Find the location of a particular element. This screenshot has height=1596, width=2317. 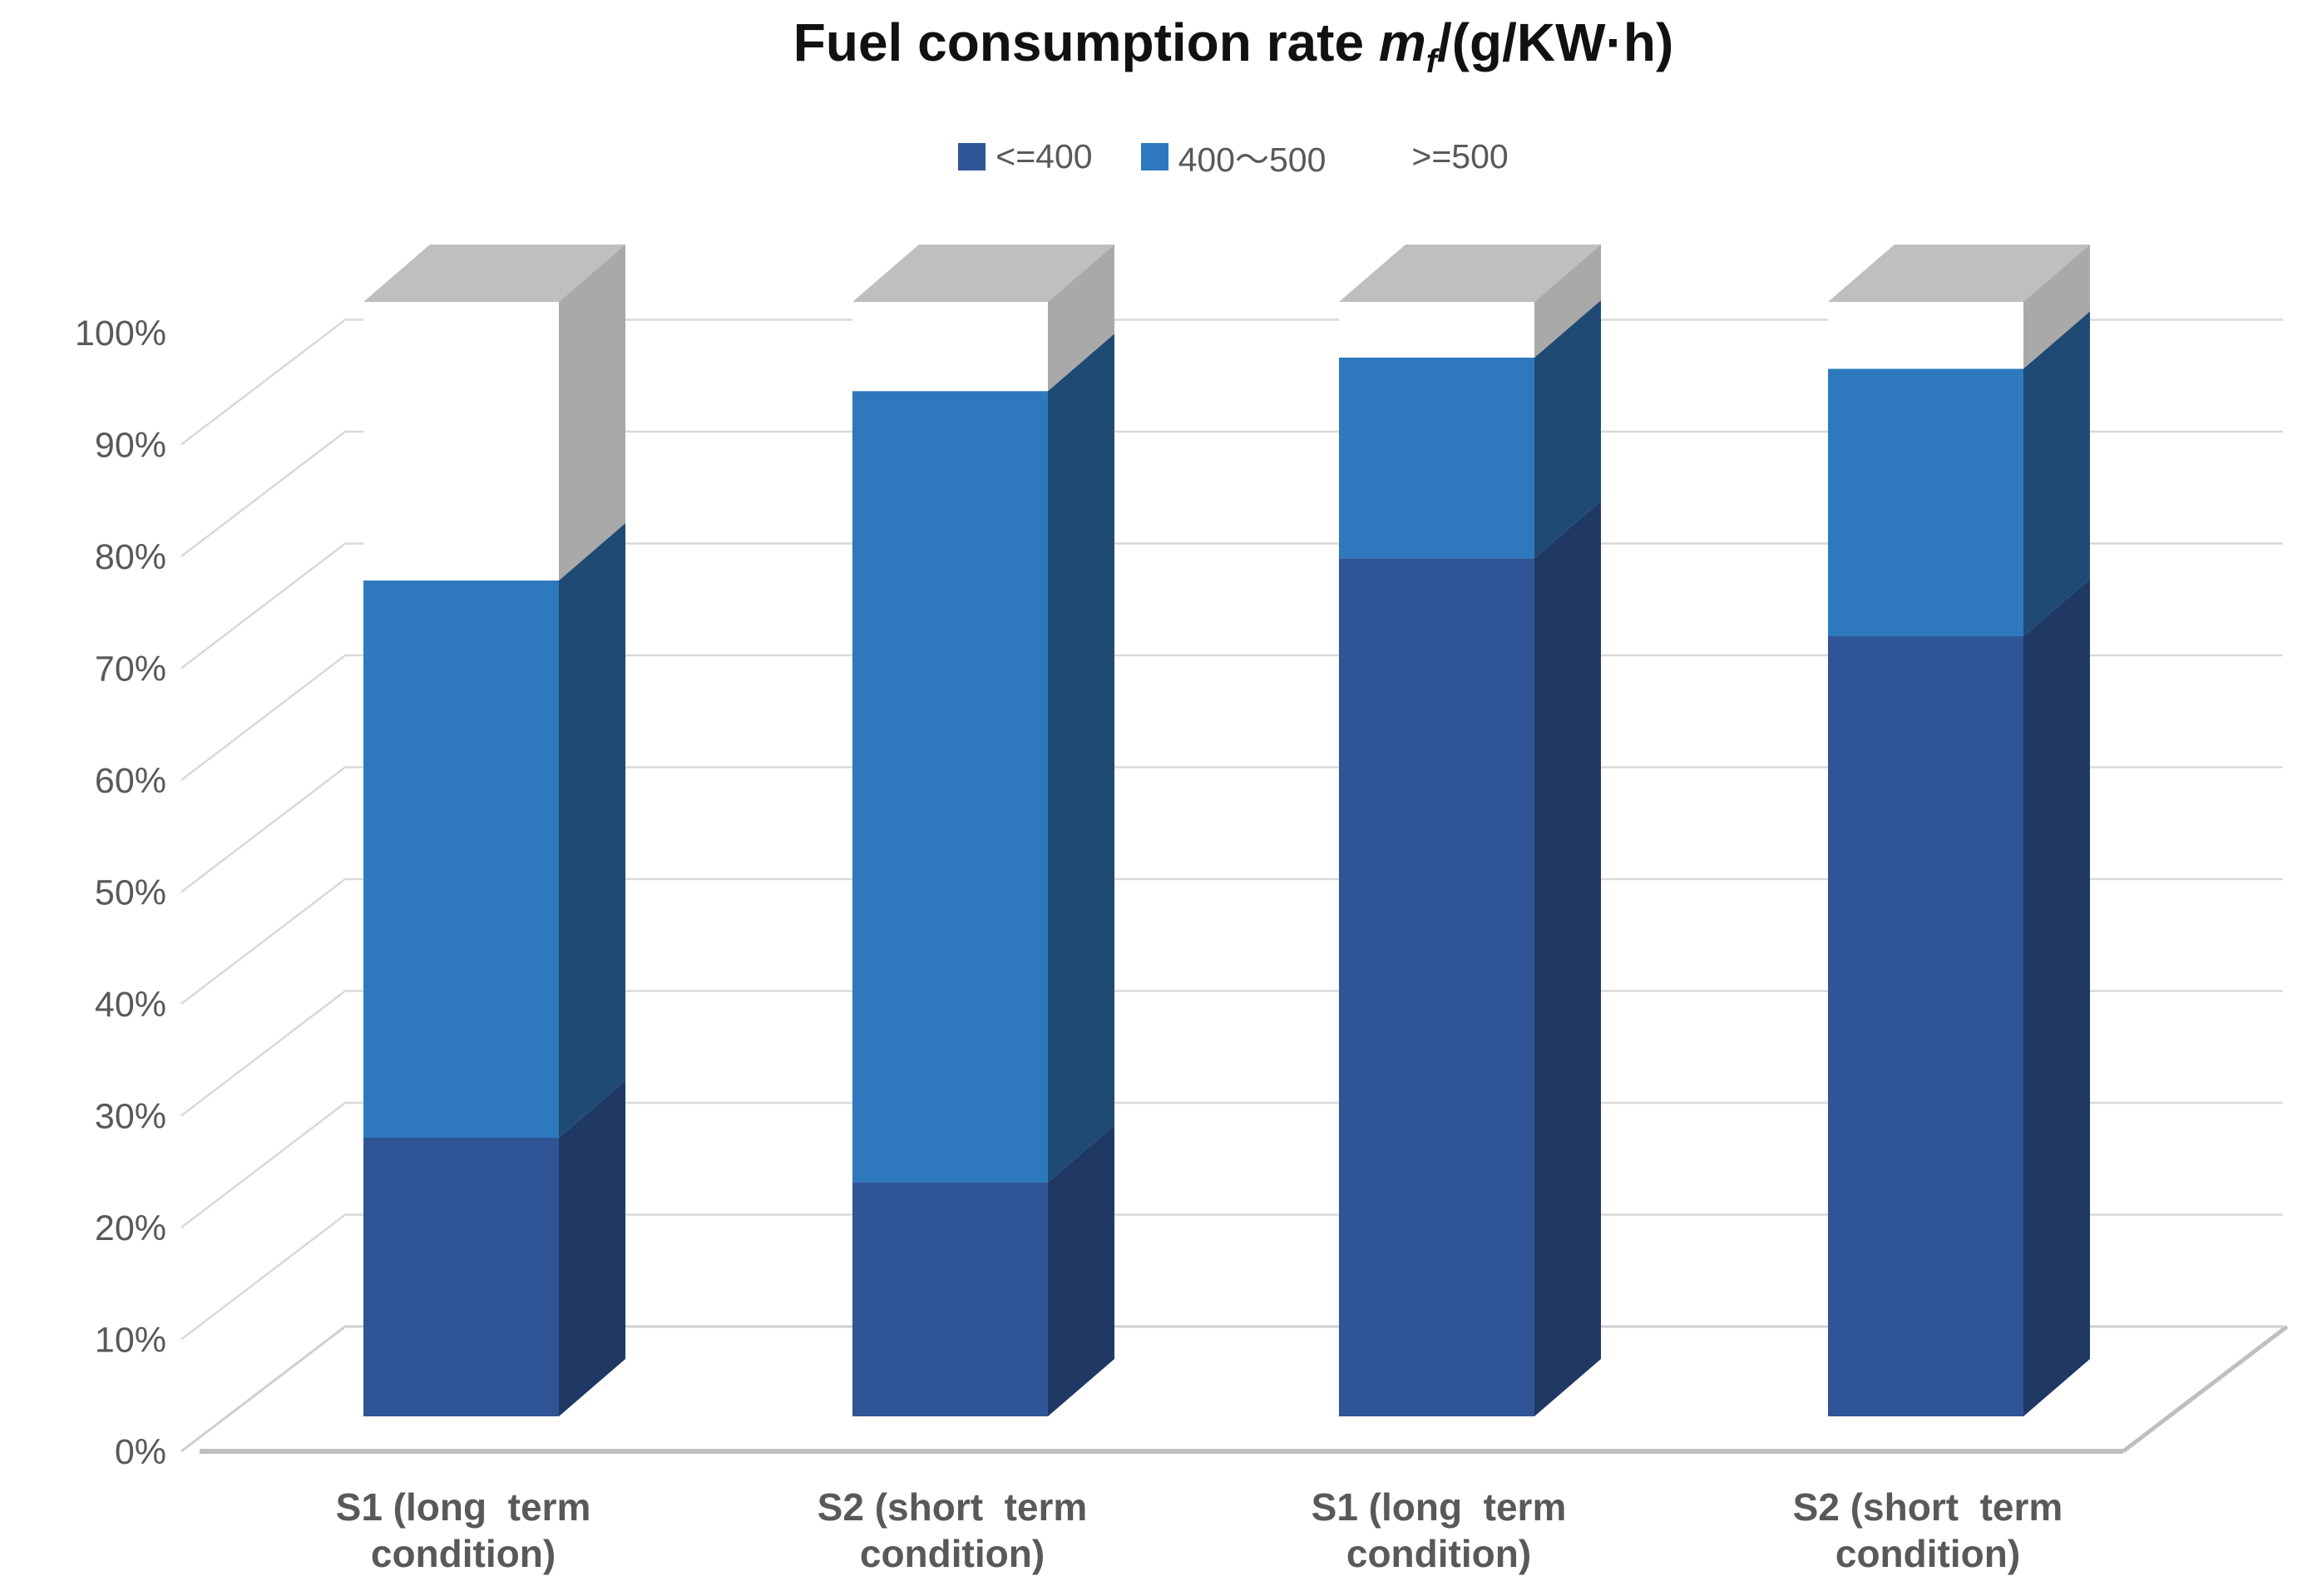

chart-title: Fuel consumption rate mf/(g/KW·h) is located at coordinates (1233, 45).